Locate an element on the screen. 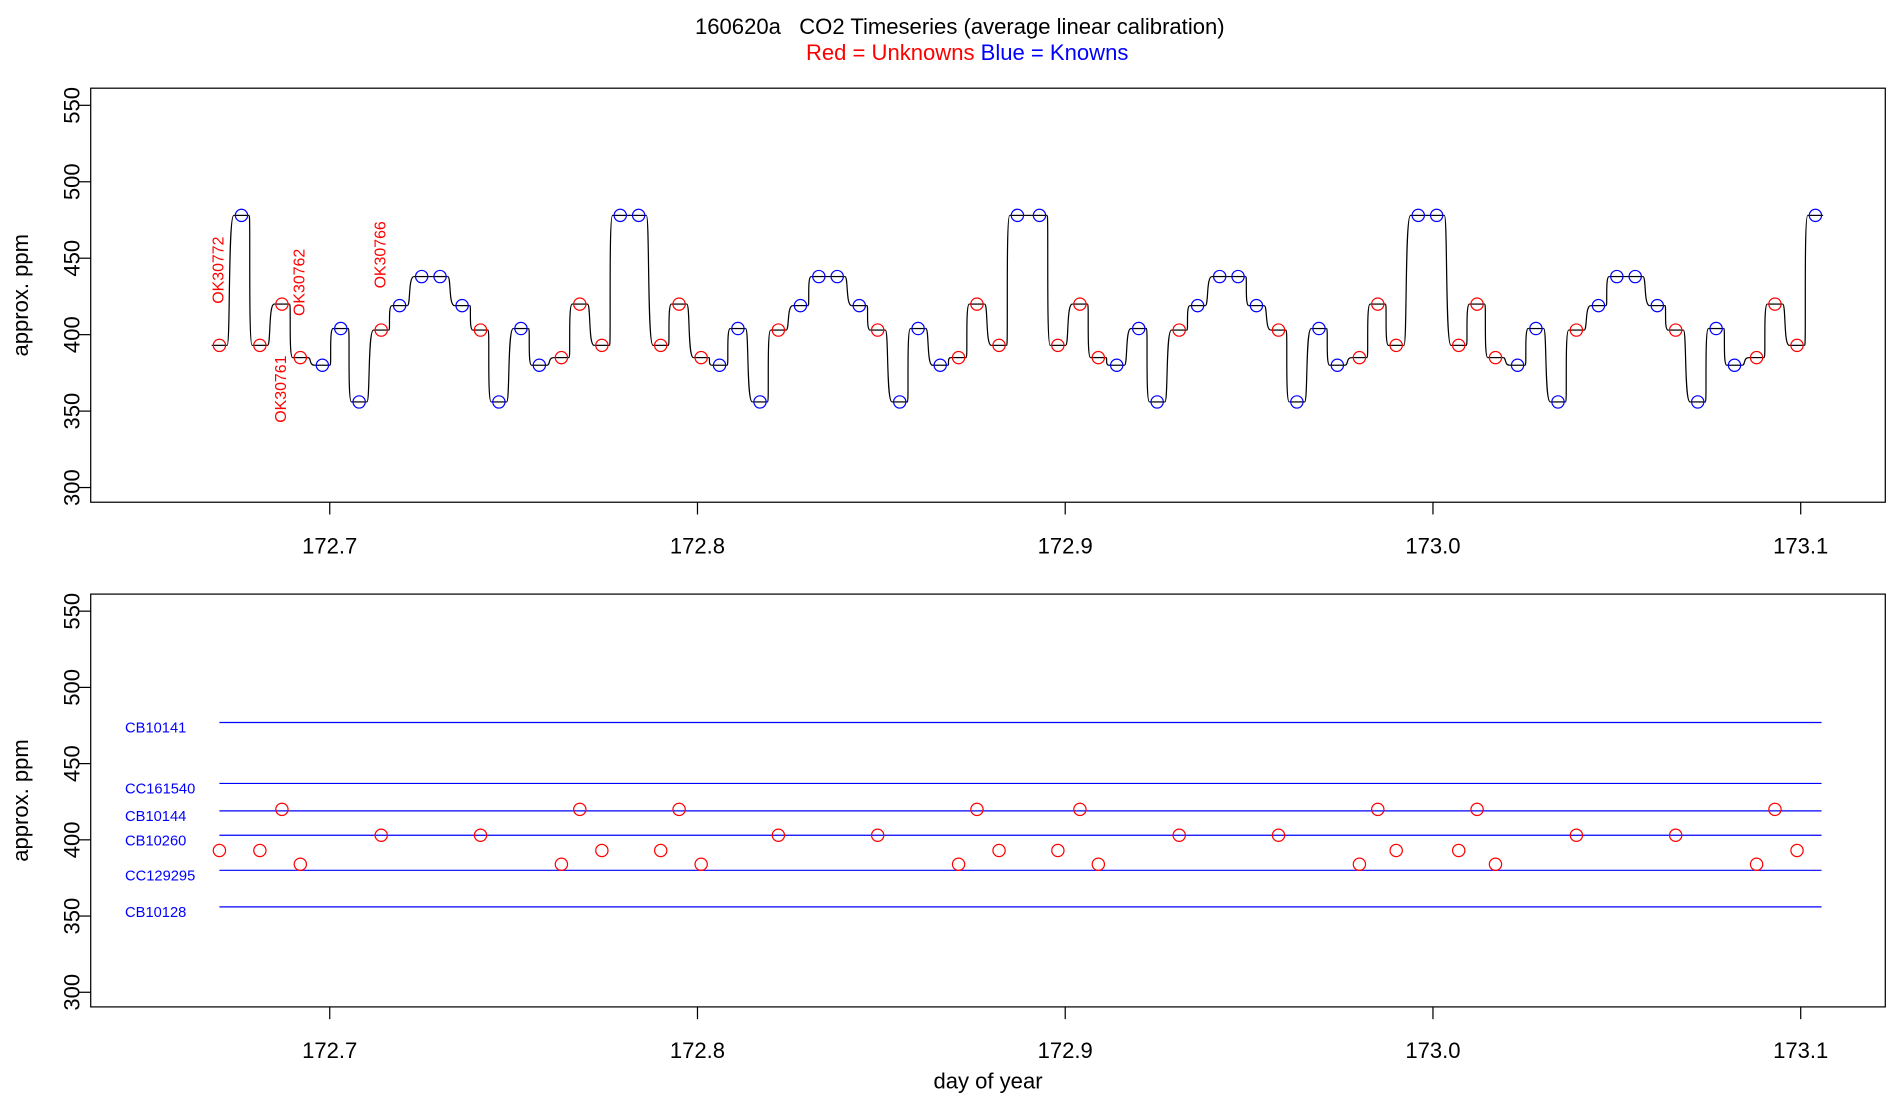 The height and width of the screenshot is (1100, 1900). y-tick-label: 300 is located at coordinates (71, 487).